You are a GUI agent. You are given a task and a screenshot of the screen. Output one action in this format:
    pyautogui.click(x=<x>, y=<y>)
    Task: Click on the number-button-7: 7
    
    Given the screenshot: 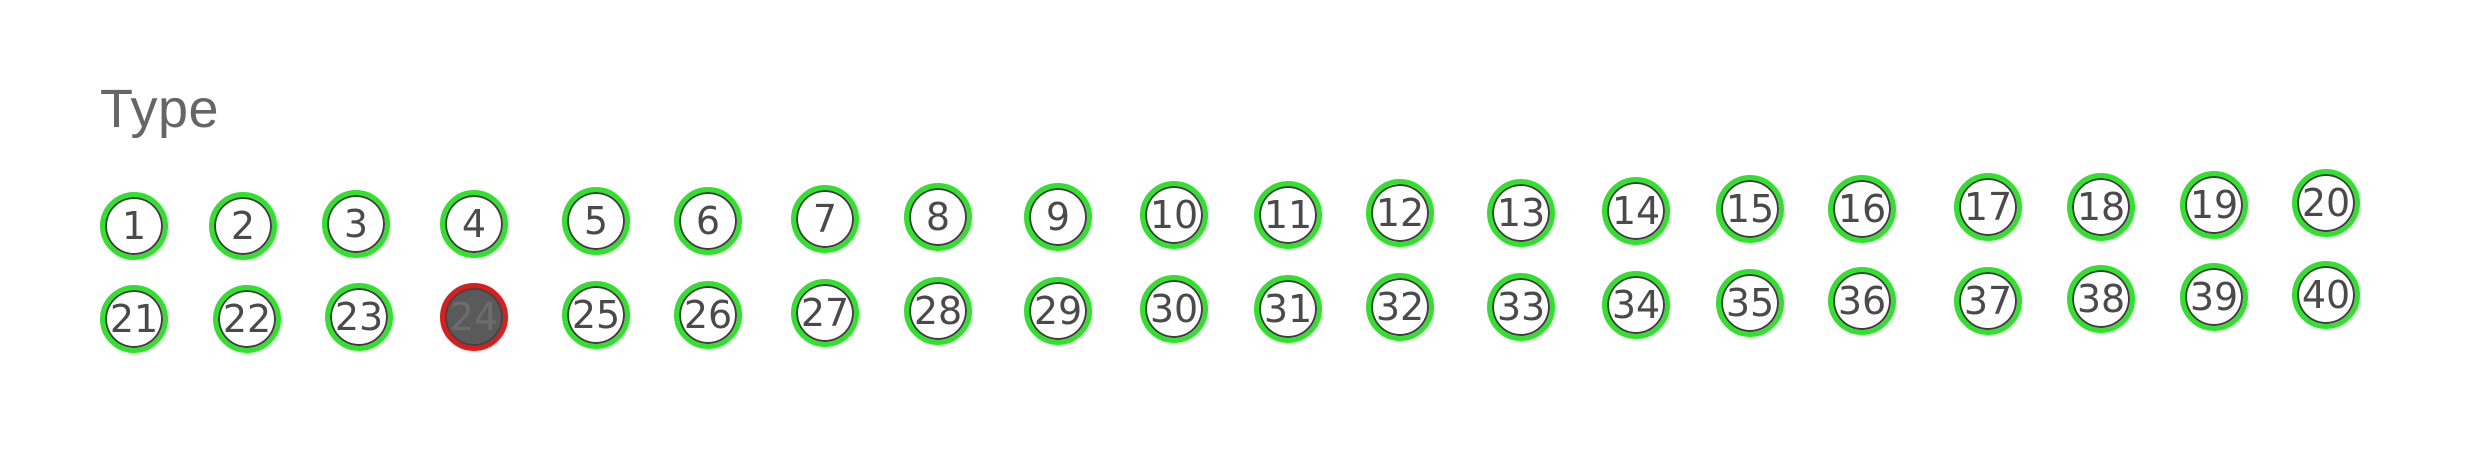 What is the action you would take?
    pyautogui.click(x=825, y=219)
    